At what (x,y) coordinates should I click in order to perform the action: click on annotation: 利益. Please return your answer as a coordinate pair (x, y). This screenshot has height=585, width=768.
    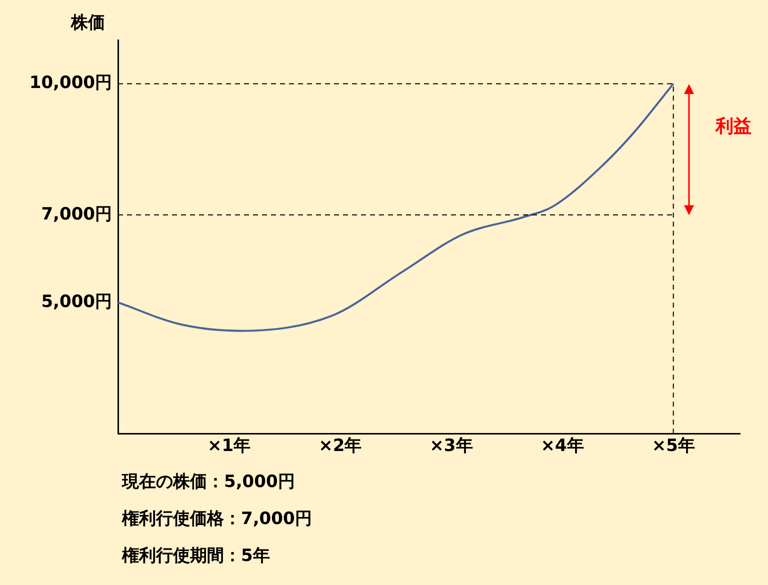
    Looking at the image, I should click on (733, 126).